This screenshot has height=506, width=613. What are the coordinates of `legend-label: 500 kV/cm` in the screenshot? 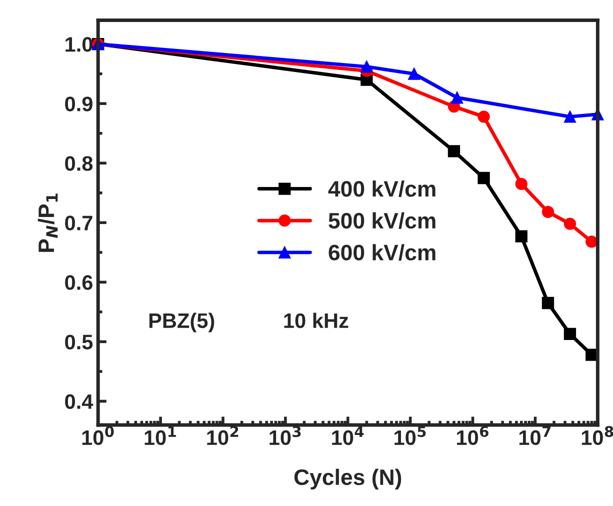 It's located at (382, 220).